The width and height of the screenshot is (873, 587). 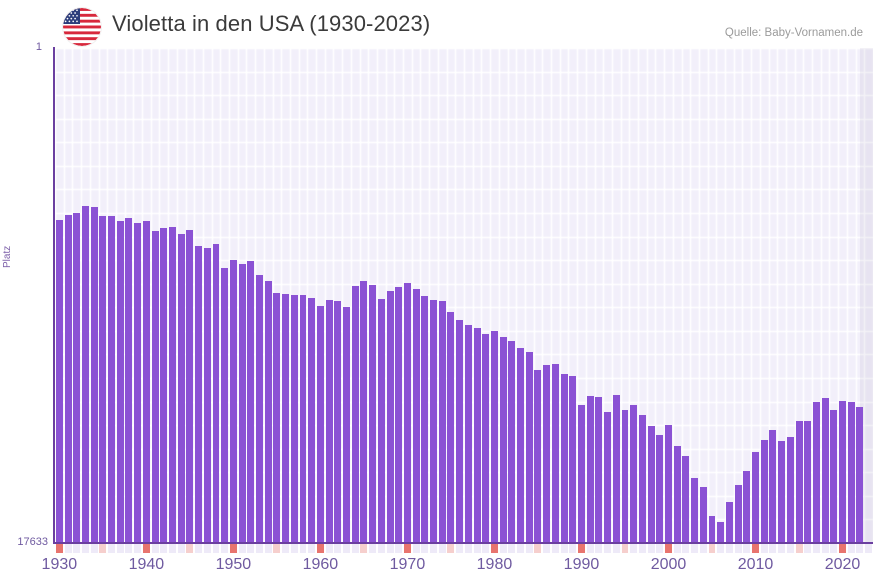 What do you see at coordinates (842, 564) in the screenshot?
I see `x-axis-label: 2020` at bounding box center [842, 564].